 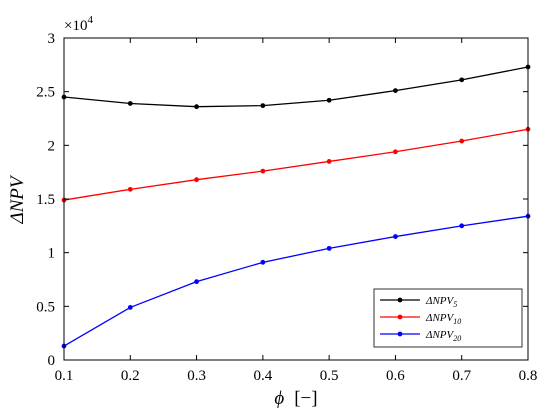 I want to click on y-tick-label: 3, so click(x=52, y=39).